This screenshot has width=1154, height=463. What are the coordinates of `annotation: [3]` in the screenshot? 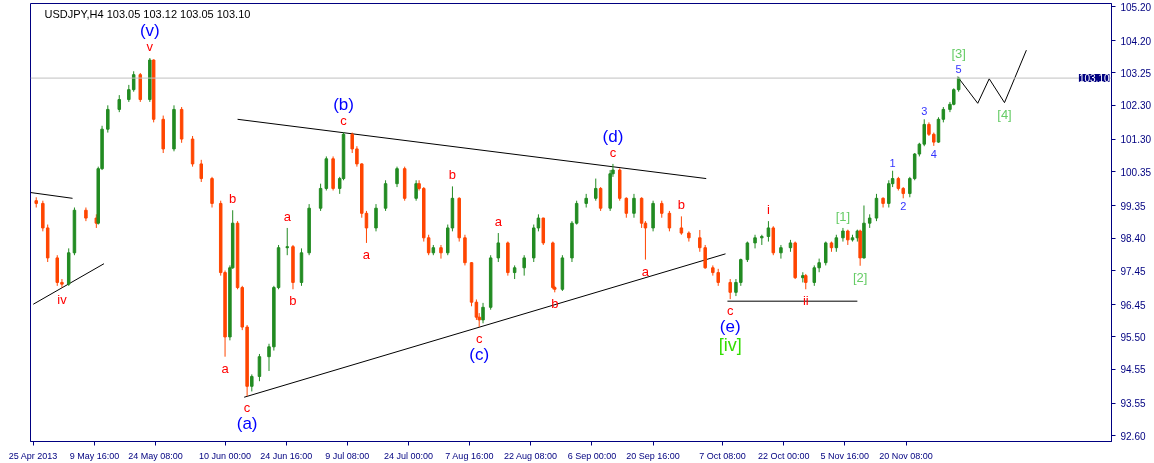 It's located at (958, 53).